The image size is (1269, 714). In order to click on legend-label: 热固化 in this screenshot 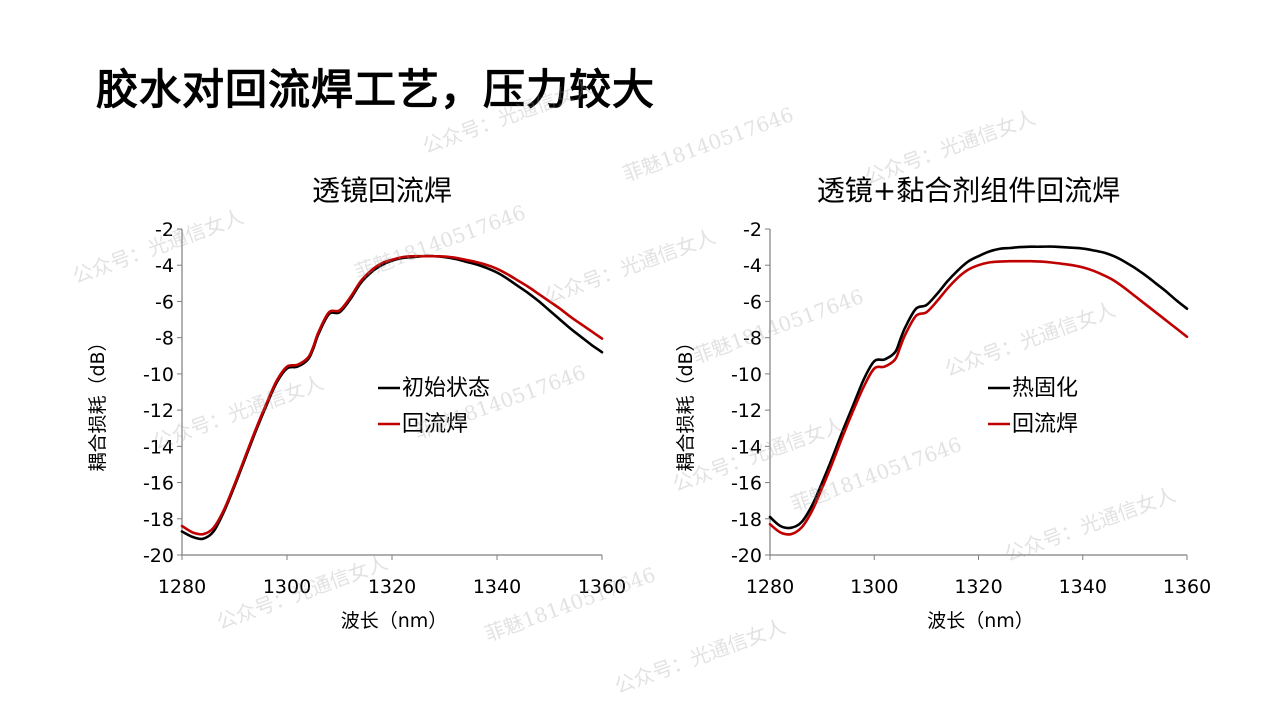, I will do `click(1045, 388)`.